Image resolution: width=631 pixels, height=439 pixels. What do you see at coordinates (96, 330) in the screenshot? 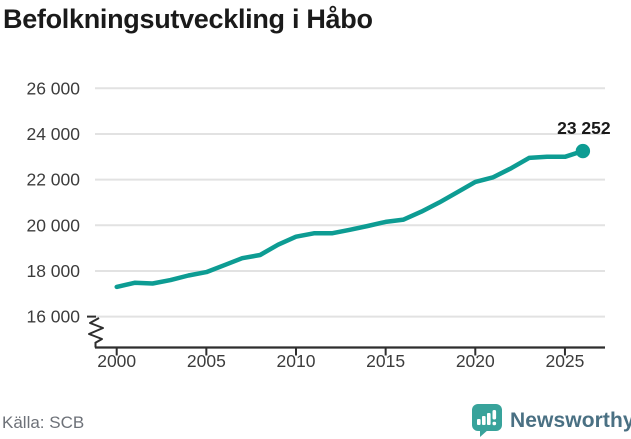
I see `axis-break-icon` at bounding box center [96, 330].